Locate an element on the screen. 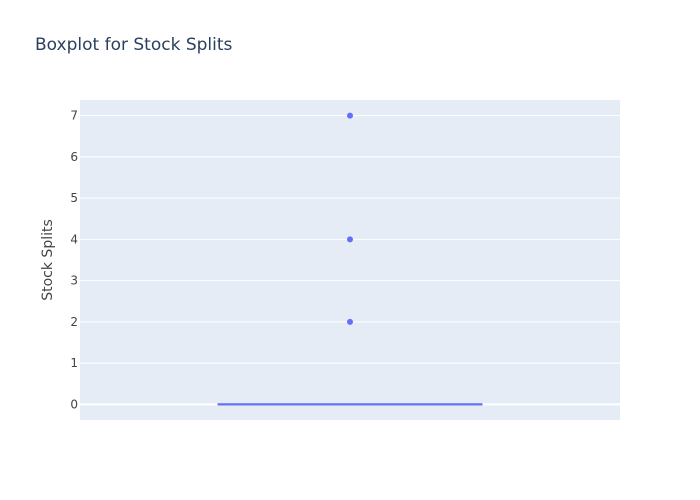 This screenshot has height=500, width=700. y-tick-label-0: 0 is located at coordinates (74, 404).